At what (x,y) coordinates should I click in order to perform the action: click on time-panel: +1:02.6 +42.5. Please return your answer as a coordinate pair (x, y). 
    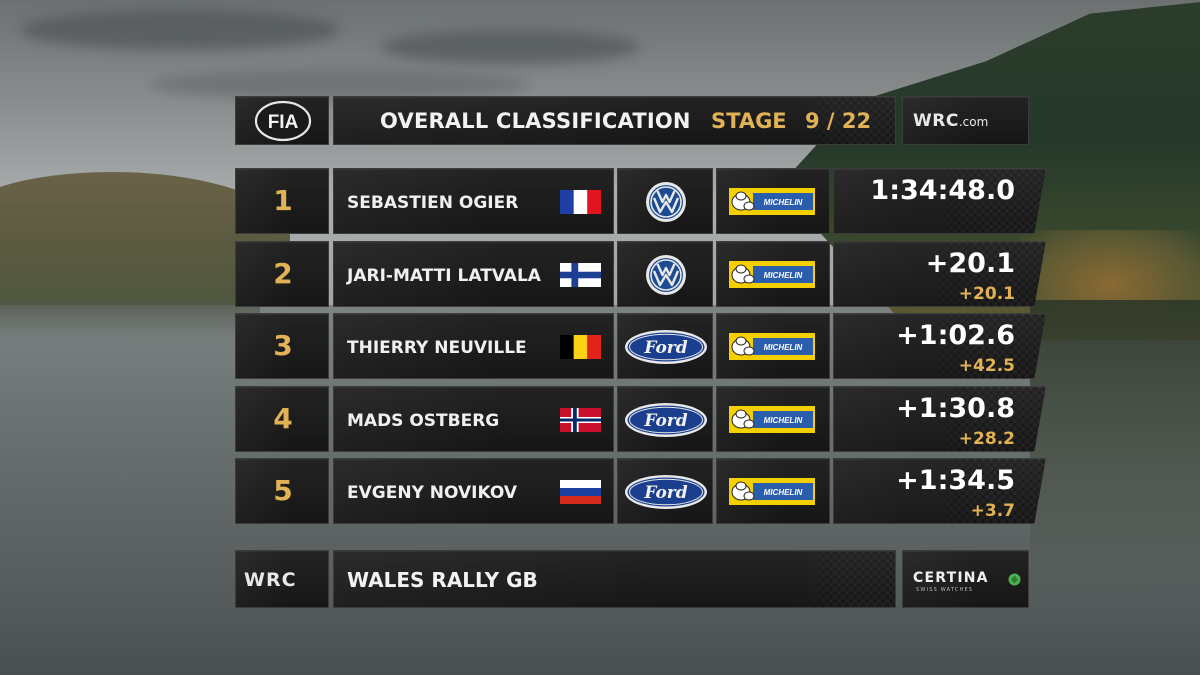
    Looking at the image, I should click on (939, 346).